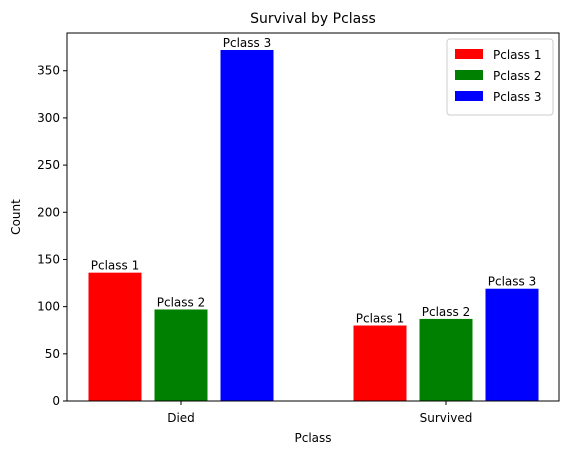 The image size is (571, 455). Describe the element at coordinates (517, 97) in the screenshot. I see `legend-entry: Pclass 3` at that location.